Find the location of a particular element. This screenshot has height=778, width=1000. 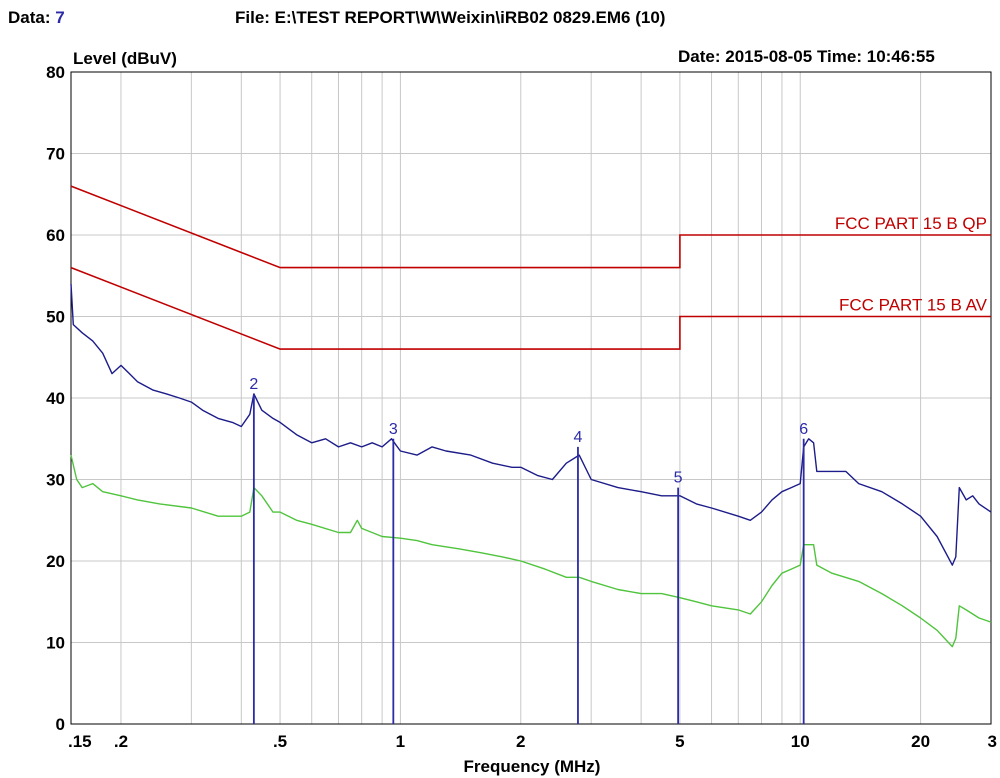

x-tick-label: .15 is located at coordinates (80, 741).